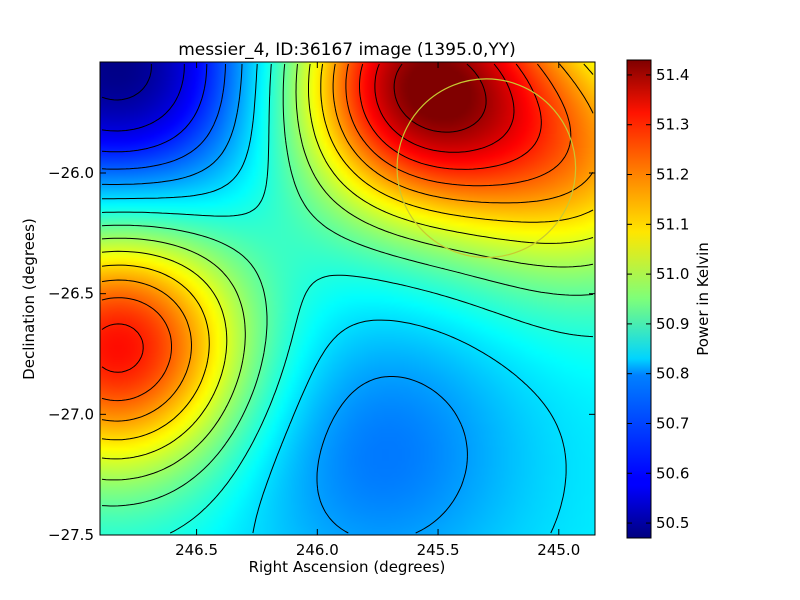 The image size is (800, 600). I want to click on x-tick-label: 246.5, so click(196, 550).